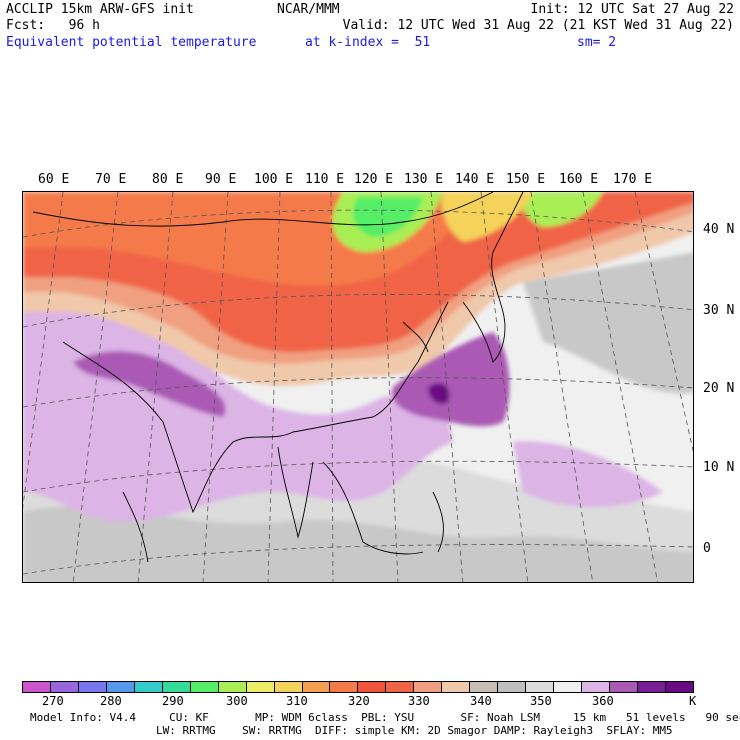 The height and width of the screenshot is (740, 740). What do you see at coordinates (588, 474) in the screenshot?
I see `light-purple-pacific` at bounding box center [588, 474].